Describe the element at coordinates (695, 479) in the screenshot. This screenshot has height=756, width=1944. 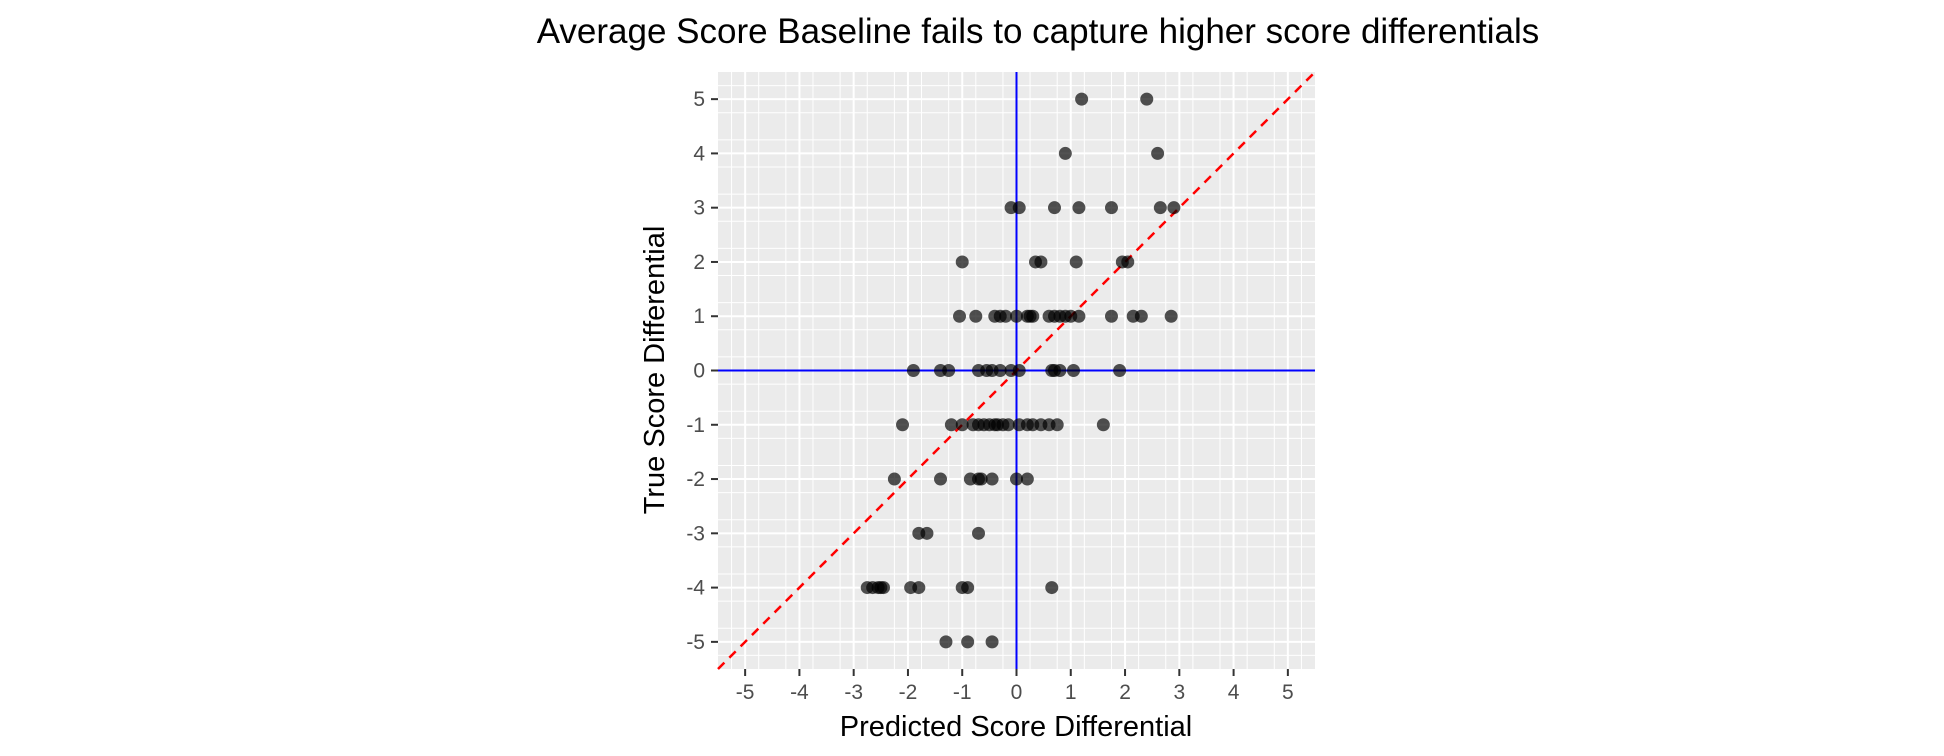
I see `y-tick-label: -2` at that location.